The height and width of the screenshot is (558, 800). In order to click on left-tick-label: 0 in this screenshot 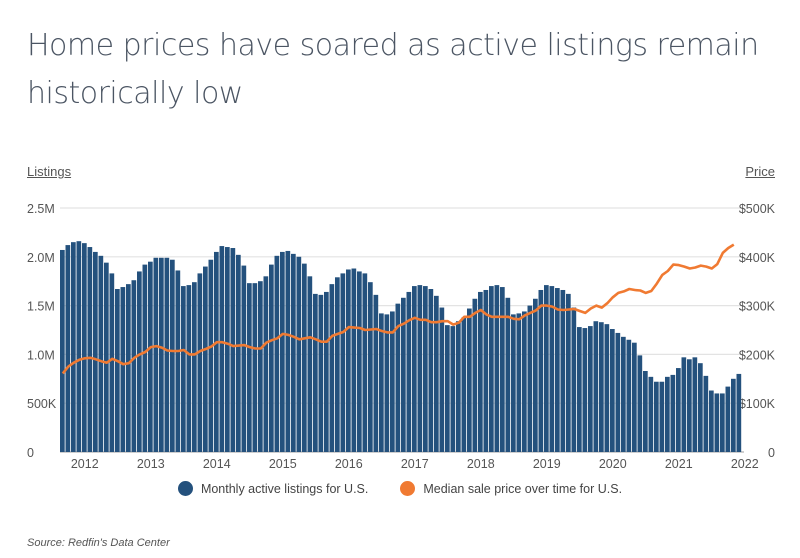, I will do `click(30, 453)`.